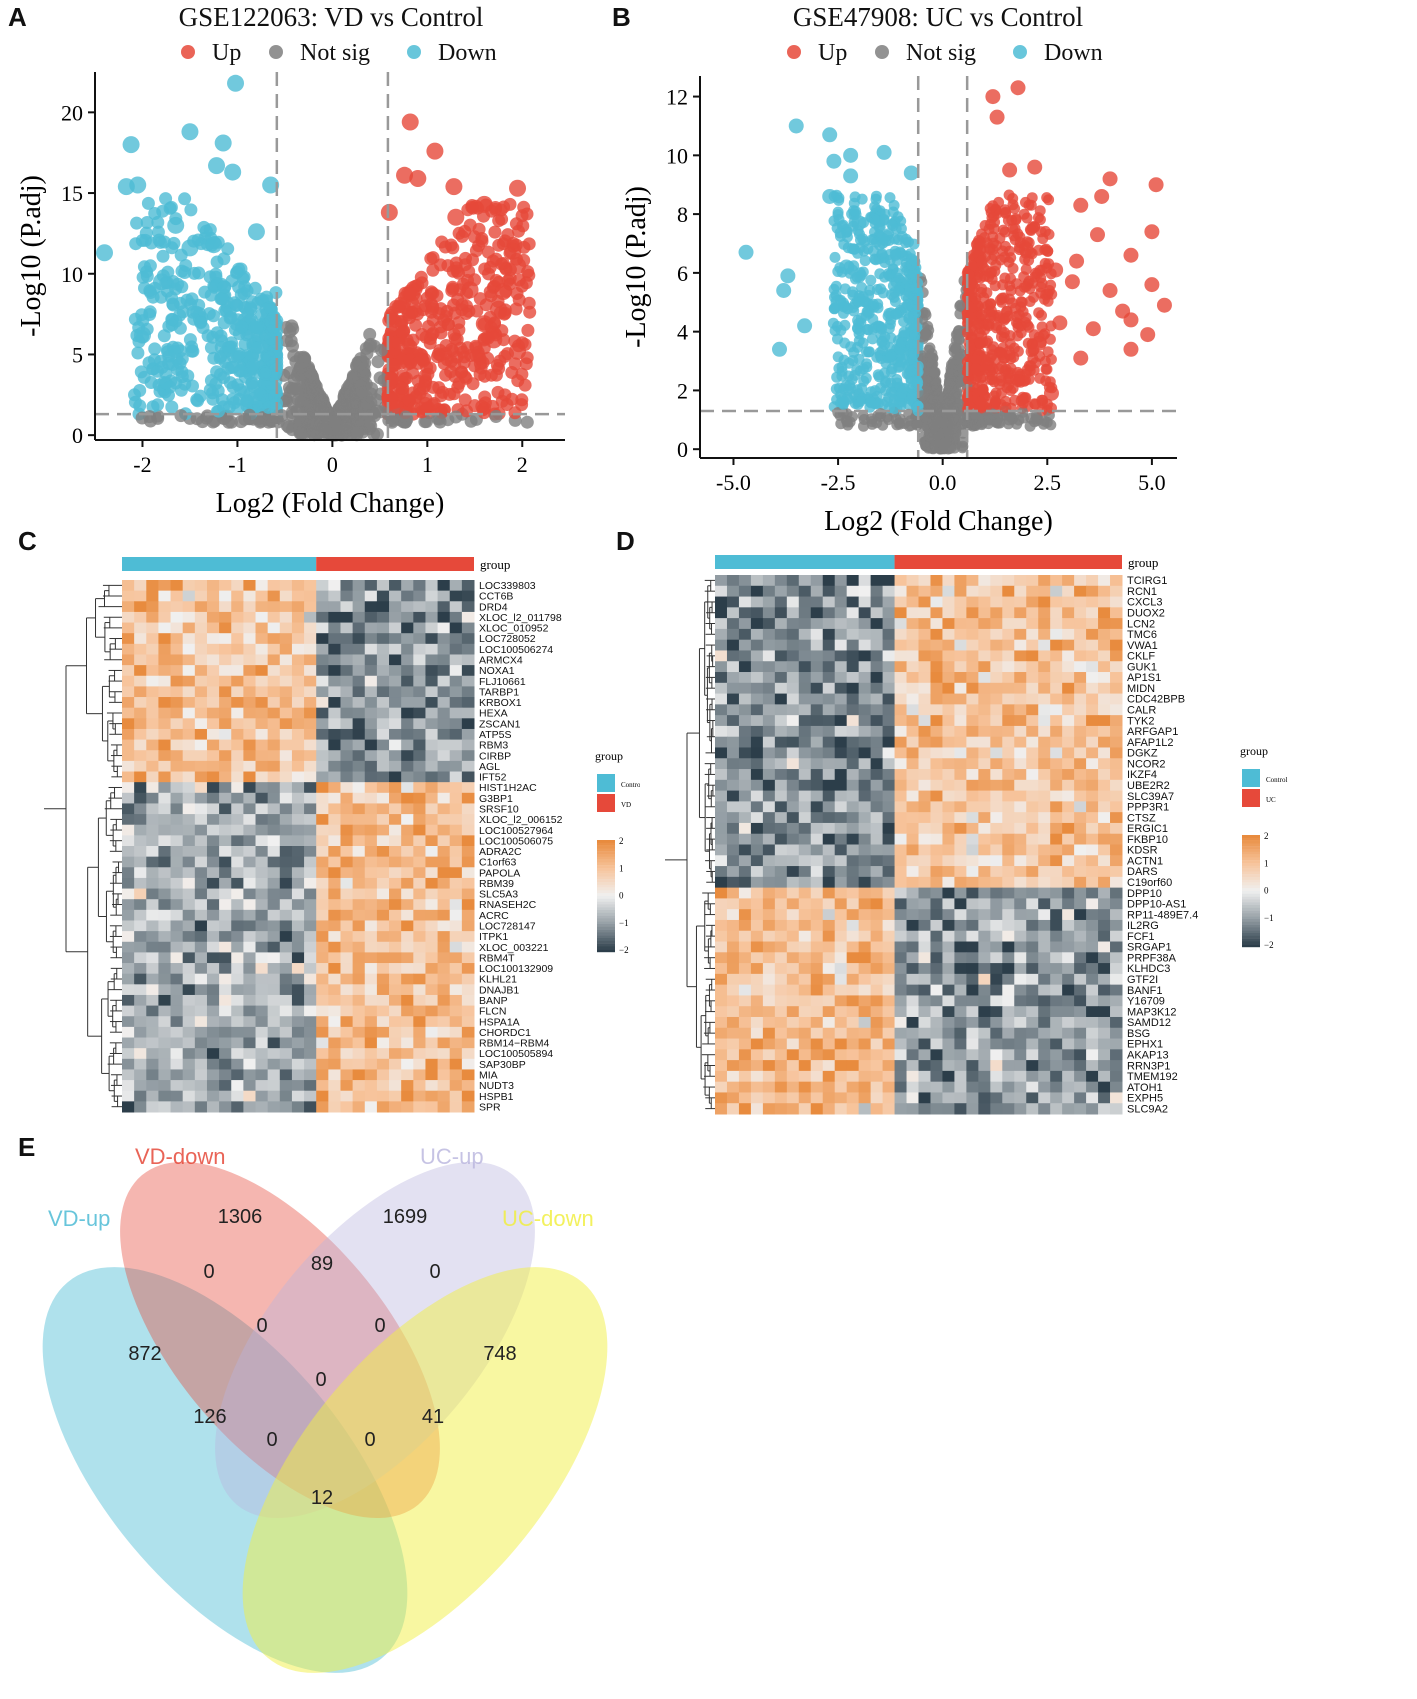 This screenshot has width=1417, height=1699. I want to click on gene-label: LOC100505894, so click(516, 1054).